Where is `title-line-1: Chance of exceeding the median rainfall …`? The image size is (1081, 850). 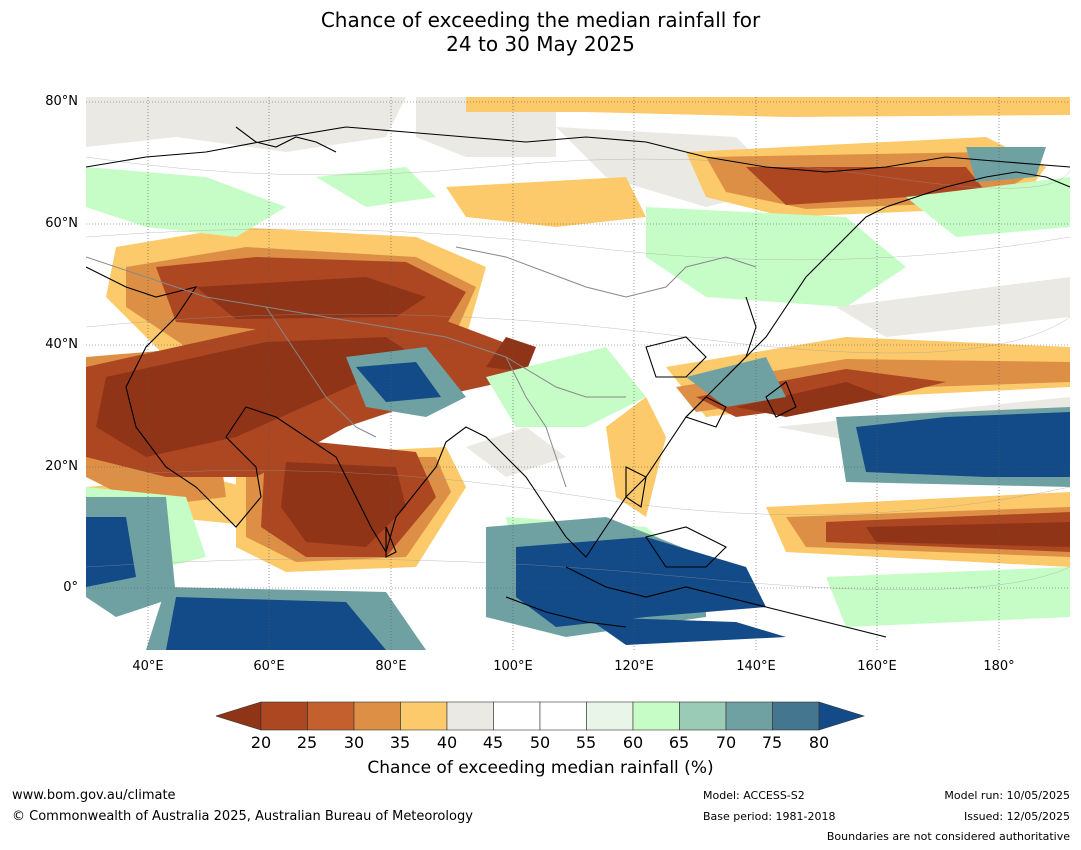
title-line-1: Chance of exceeding the median rainfall … is located at coordinates (540, 20).